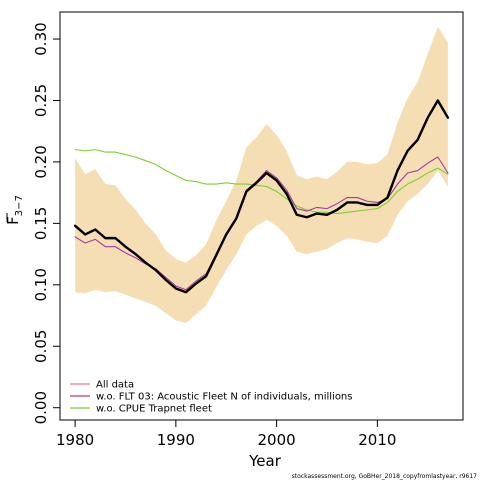 This screenshot has height=480, width=480. Describe the element at coordinates (176, 440) in the screenshot. I see `x-tick-label-1990: 1990` at that location.